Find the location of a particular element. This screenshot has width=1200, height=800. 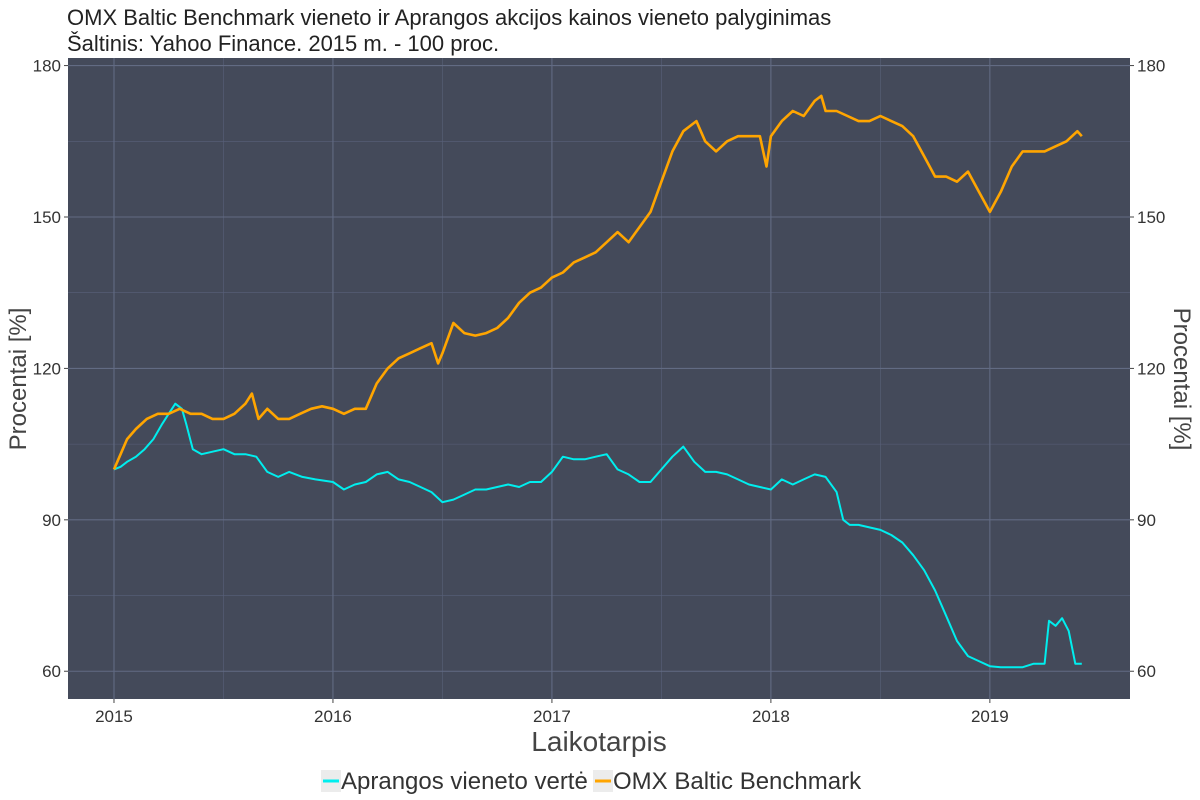

legend-label-omx: OMX Baltic Benchmark is located at coordinates (737, 781).